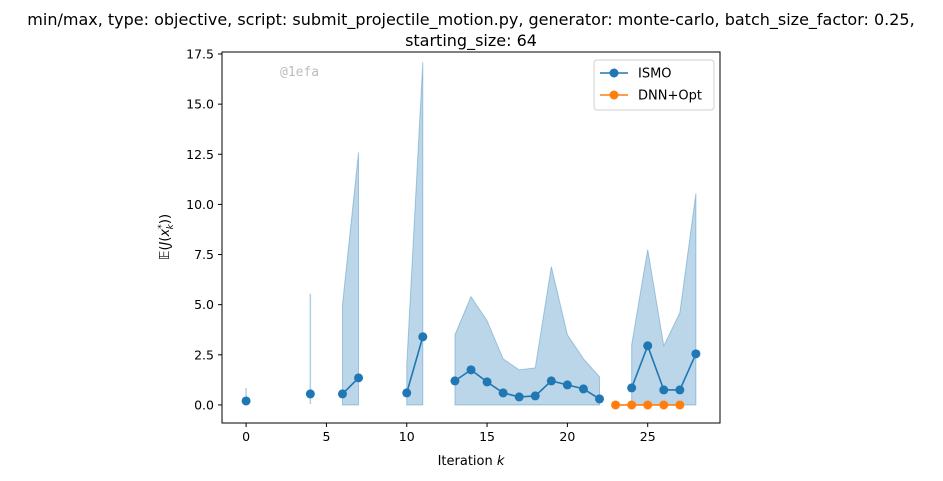 The height and width of the screenshot is (481, 943). Describe the element at coordinates (246, 436) in the screenshot. I see `x-tick-label: 0` at that location.